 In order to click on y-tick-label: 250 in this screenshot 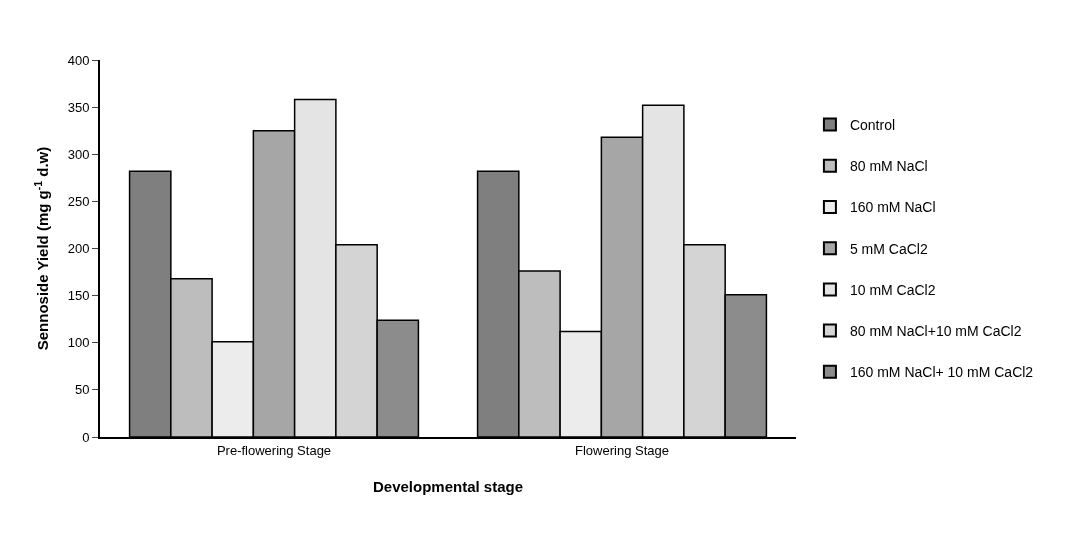, I will do `click(78, 201)`.